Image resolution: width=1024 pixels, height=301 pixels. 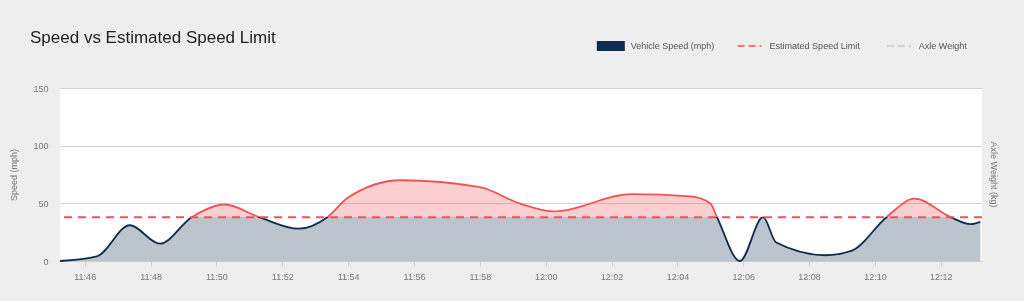 What do you see at coordinates (43, 203) in the screenshot?
I see `y-tick-label: 50` at bounding box center [43, 203].